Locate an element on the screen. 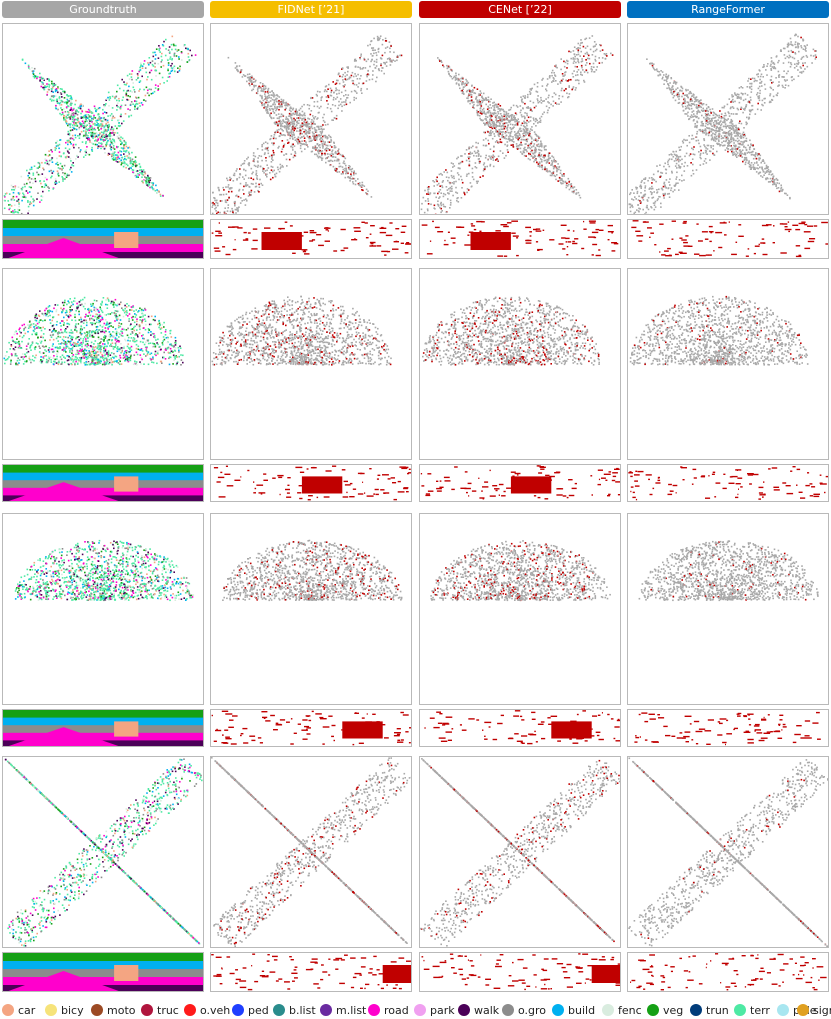 The image size is (831, 1019). legend-item-park: park is located at coordinates (434, 1011).